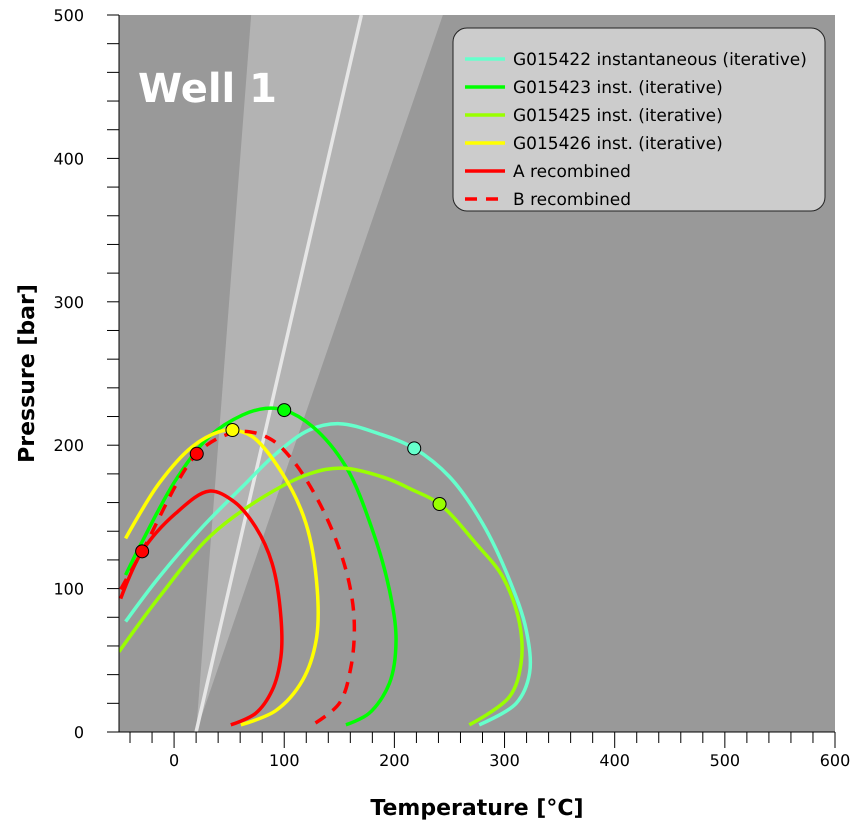 This screenshot has width=854, height=822. What do you see at coordinates (835, 760) in the screenshot?
I see `x-tick-label: 600` at bounding box center [835, 760].